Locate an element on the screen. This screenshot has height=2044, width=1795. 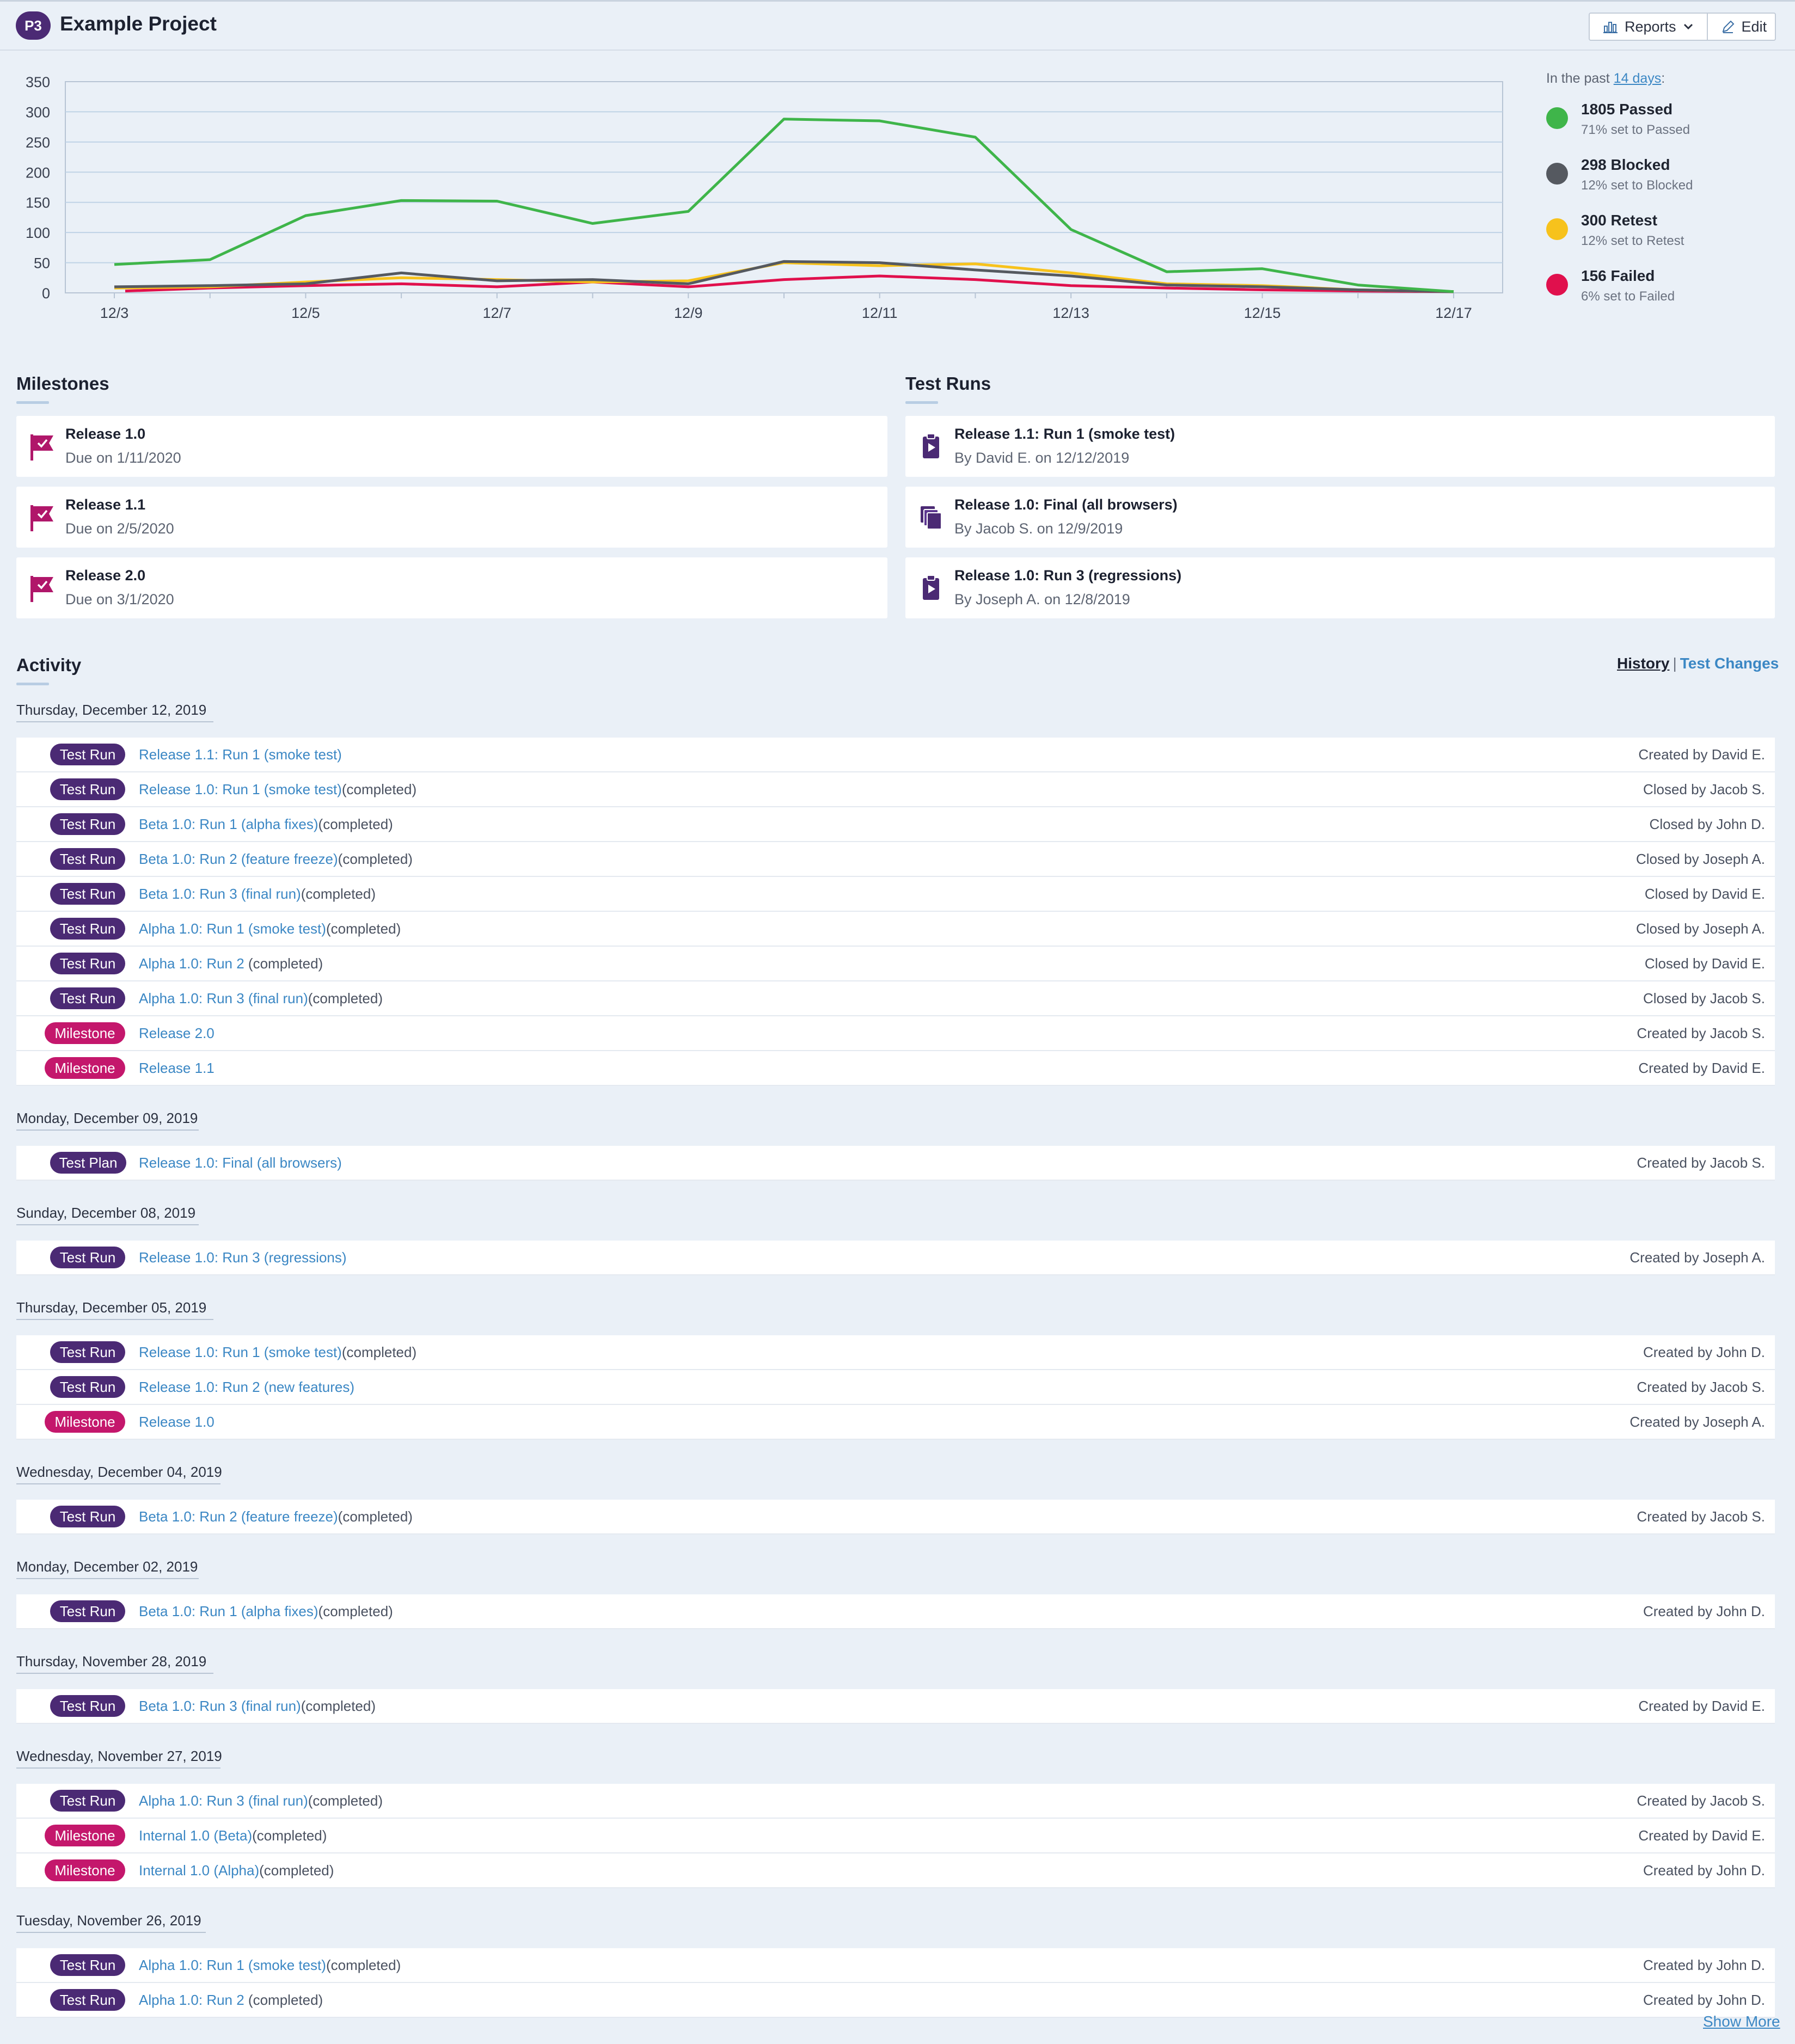
activity-author: Closed by Jacob S. is located at coordinates (1704, 998).